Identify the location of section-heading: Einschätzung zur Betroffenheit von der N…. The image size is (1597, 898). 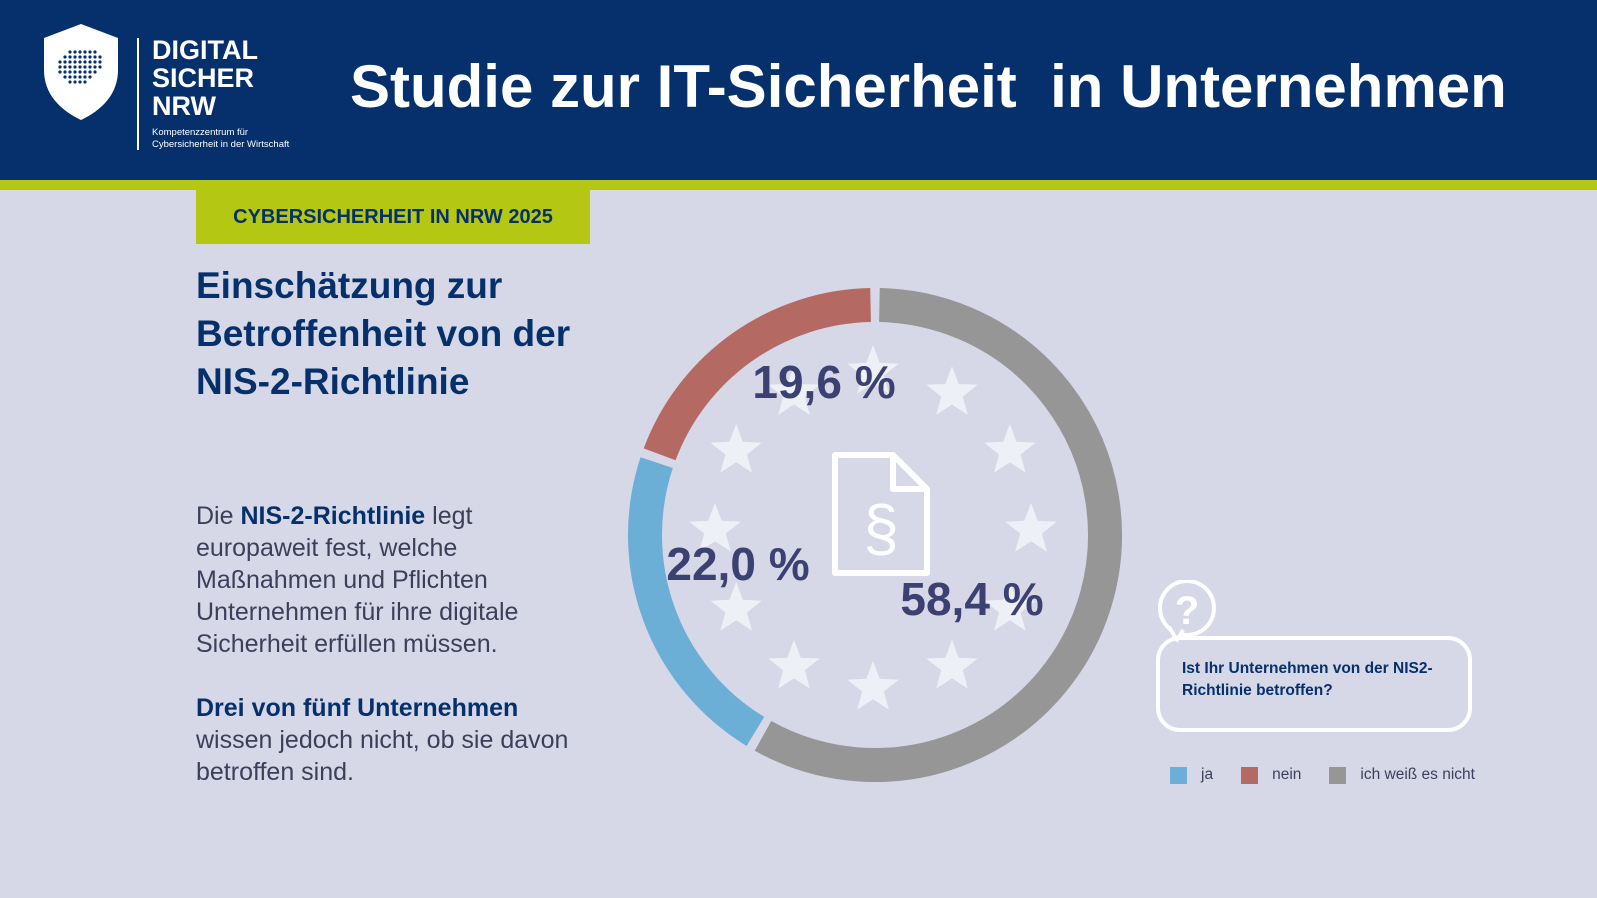
(406, 334).